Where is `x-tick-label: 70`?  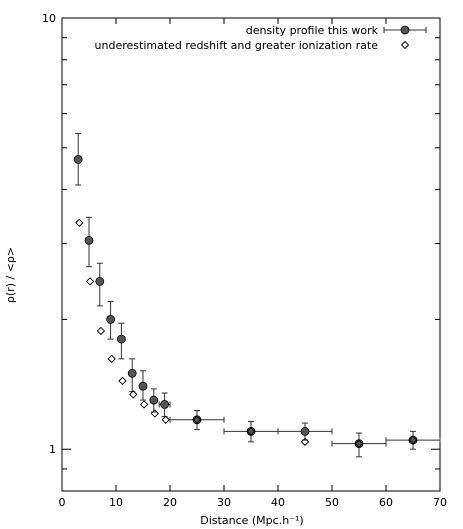 x-tick-label: 70 is located at coordinates (440, 502).